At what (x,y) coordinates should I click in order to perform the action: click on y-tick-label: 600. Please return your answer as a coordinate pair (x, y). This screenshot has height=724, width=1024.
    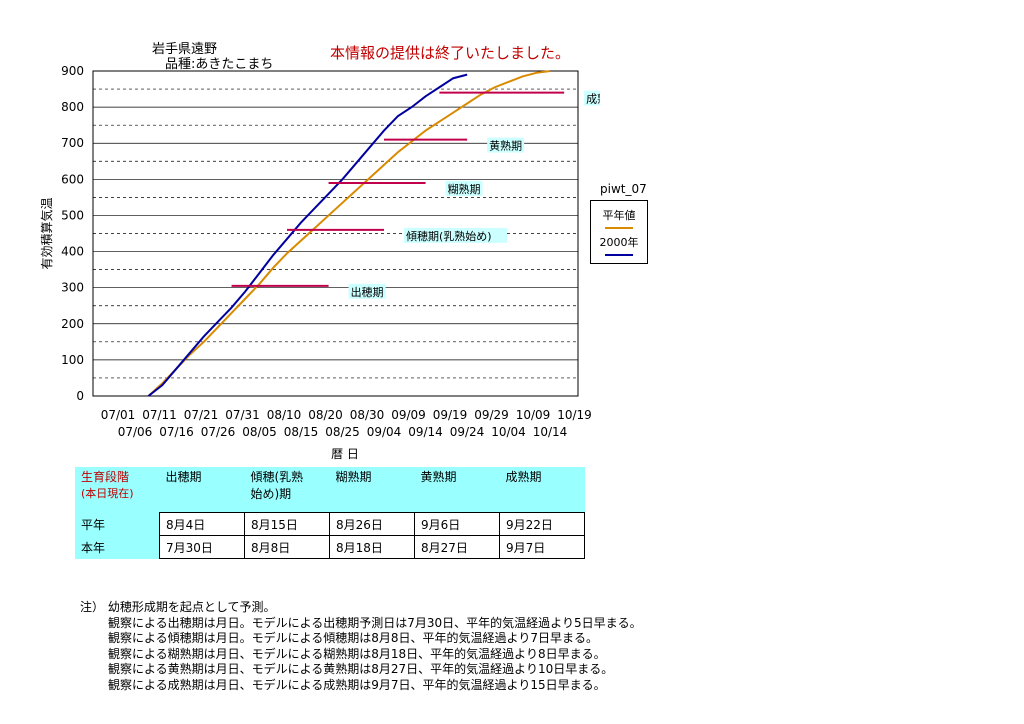
    Looking at the image, I should click on (72, 179).